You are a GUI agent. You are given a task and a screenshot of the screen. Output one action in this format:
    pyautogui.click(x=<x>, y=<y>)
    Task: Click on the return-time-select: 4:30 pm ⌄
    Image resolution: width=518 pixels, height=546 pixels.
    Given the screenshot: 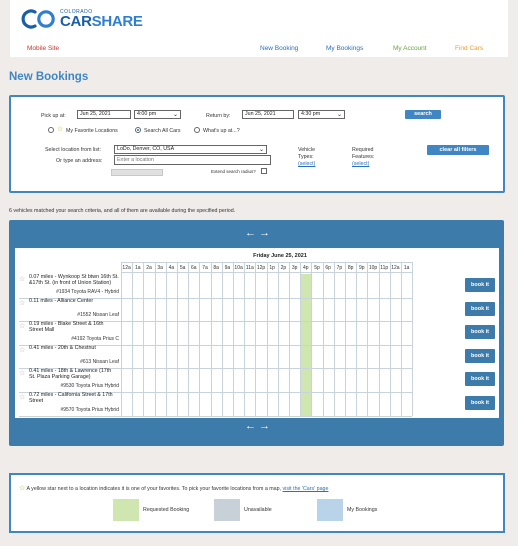 What is the action you would take?
    pyautogui.click(x=321, y=114)
    